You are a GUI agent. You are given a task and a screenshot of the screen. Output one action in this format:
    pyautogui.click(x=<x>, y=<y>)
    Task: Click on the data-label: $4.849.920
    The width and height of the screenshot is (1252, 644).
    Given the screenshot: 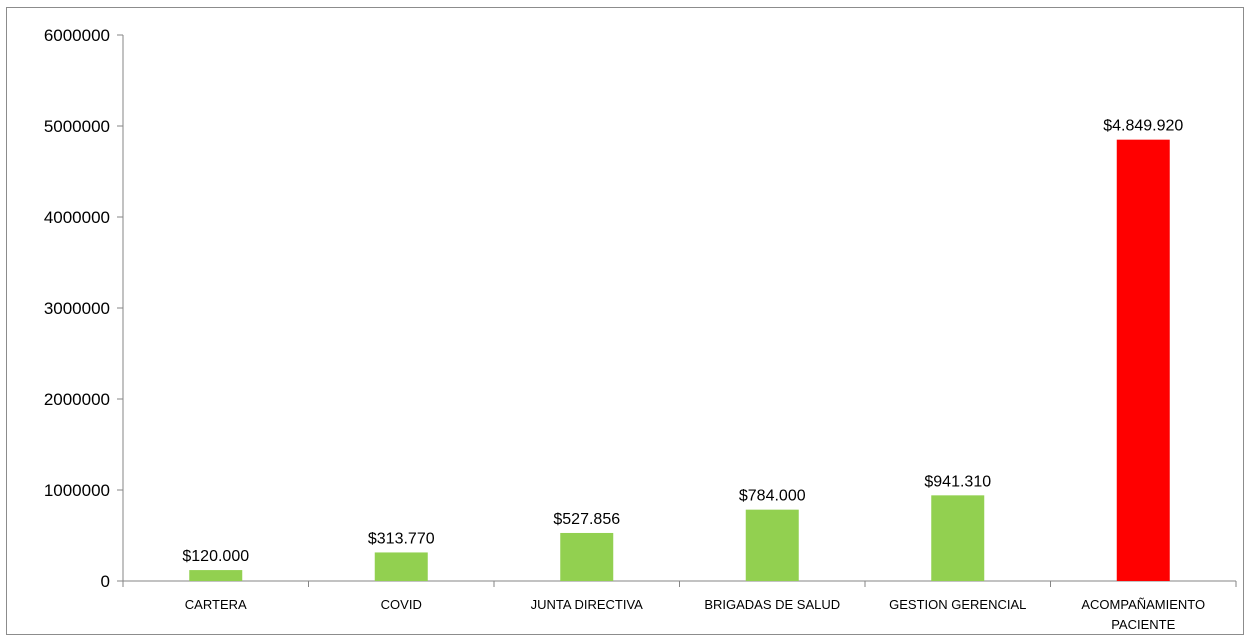 What is the action you would take?
    pyautogui.click(x=1143, y=126)
    